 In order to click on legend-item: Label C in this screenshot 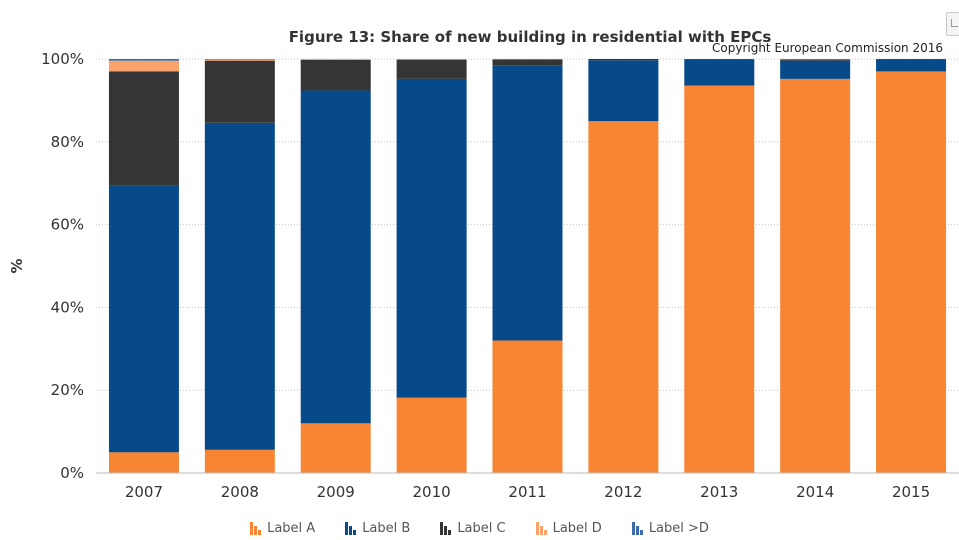, I will do `click(472, 528)`.